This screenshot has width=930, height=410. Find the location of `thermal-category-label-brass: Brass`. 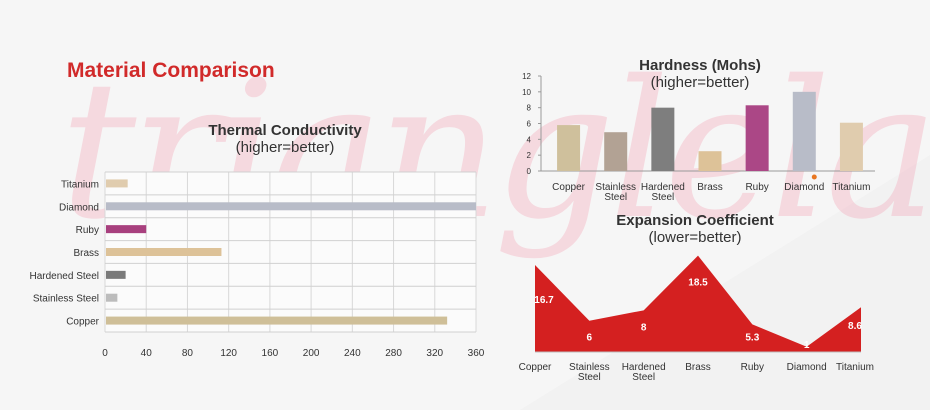

thermal-category-label-brass: Brass is located at coordinates (86, 253).